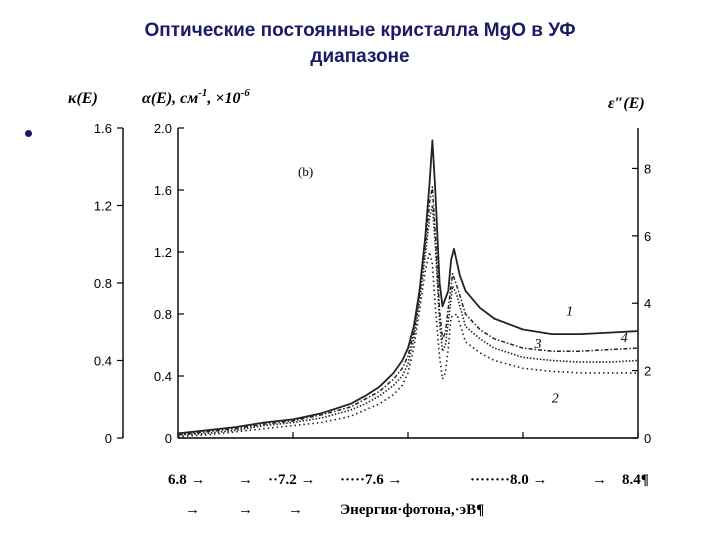  I want to click on mid-tick-label: 1.2, so click(163, 252).